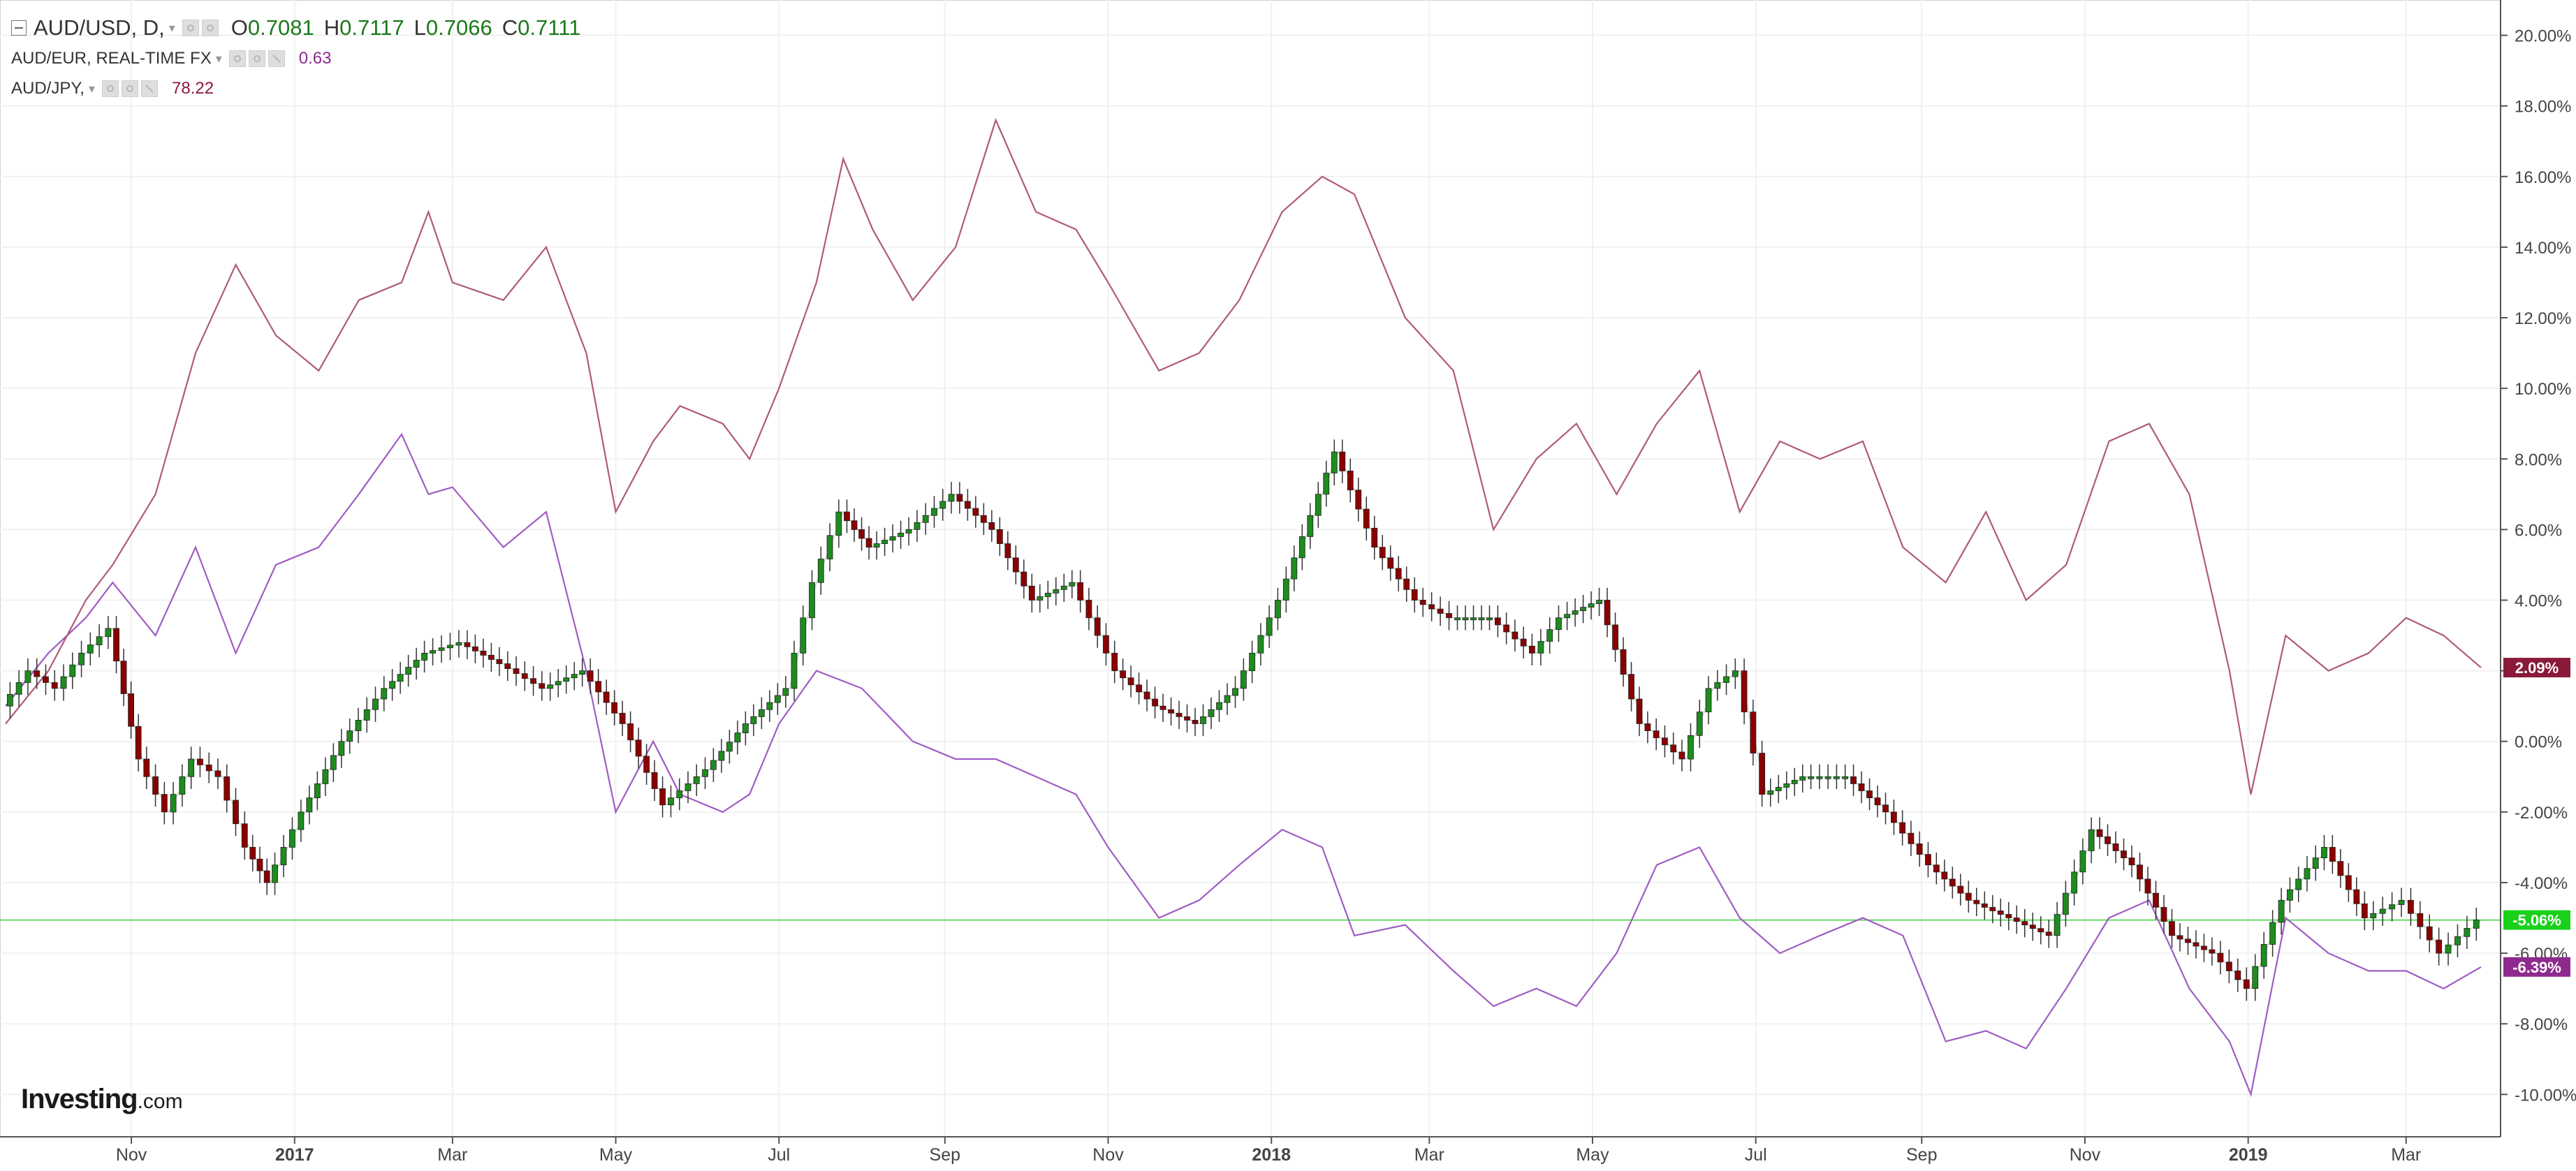  What do you see at coordinates (272, 27) in the screenshot?
I see `ohlc-o: O0.7081` at bounding box center [272, 27].